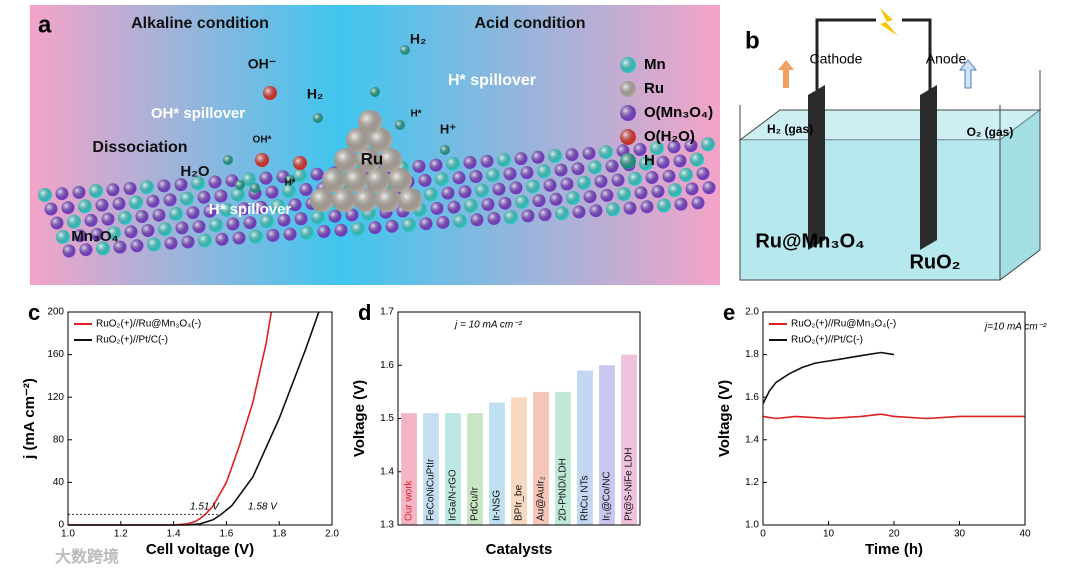  I want to click on x-tick-label: 2D-PtND/LDH, so click(563, 489).